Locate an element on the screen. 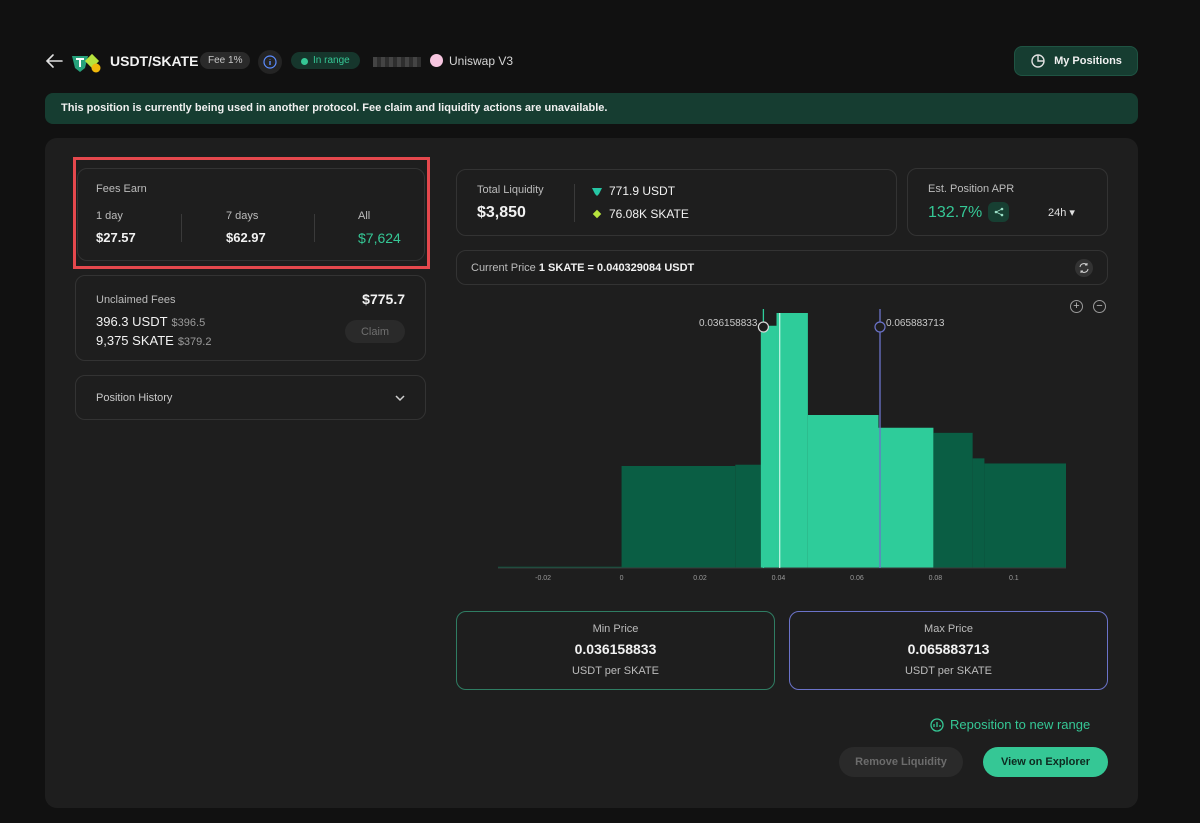  liquidity-usdt-amount: 771.9 USDT is located at coordinates (642, 191).